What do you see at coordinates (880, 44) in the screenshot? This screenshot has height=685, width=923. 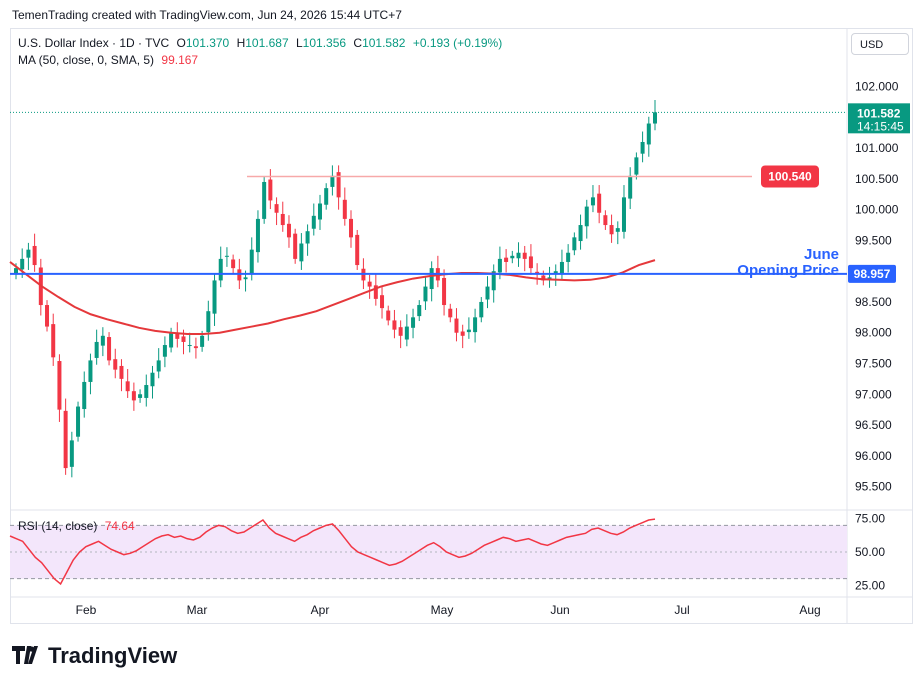 I see `currency-button: USD` at bounding box center [880, 44].